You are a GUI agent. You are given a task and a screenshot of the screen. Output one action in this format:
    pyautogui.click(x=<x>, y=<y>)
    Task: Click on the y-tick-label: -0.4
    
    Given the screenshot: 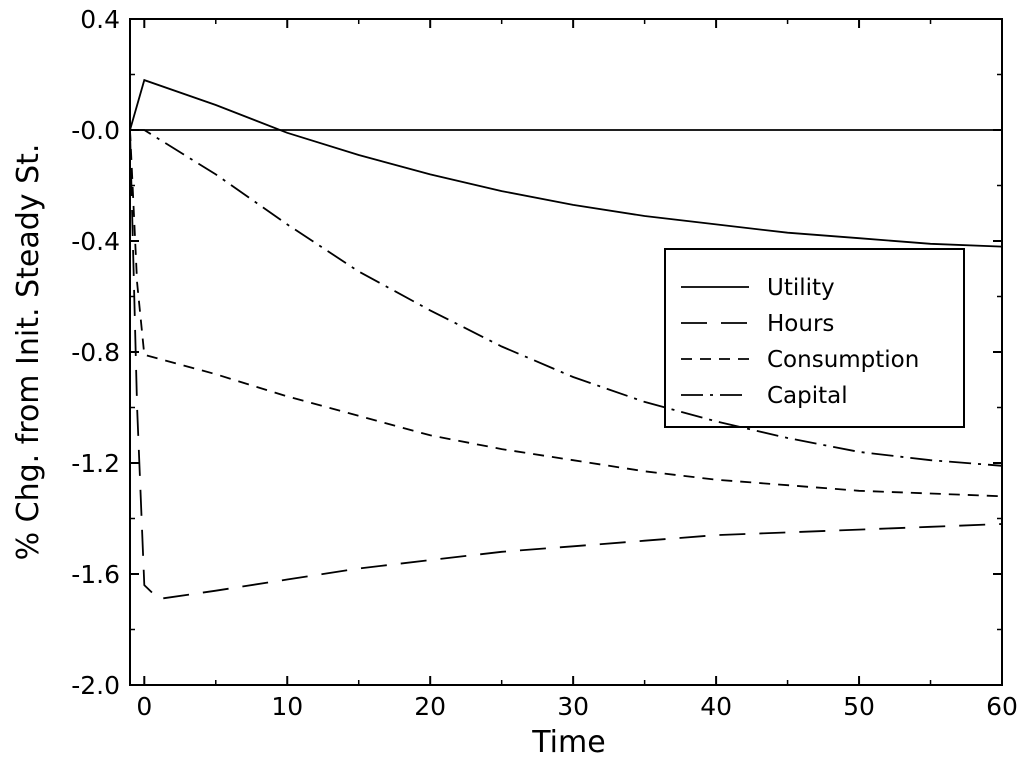 What is the action you would take?
    pyautogui.click(x=95, y=241)
    